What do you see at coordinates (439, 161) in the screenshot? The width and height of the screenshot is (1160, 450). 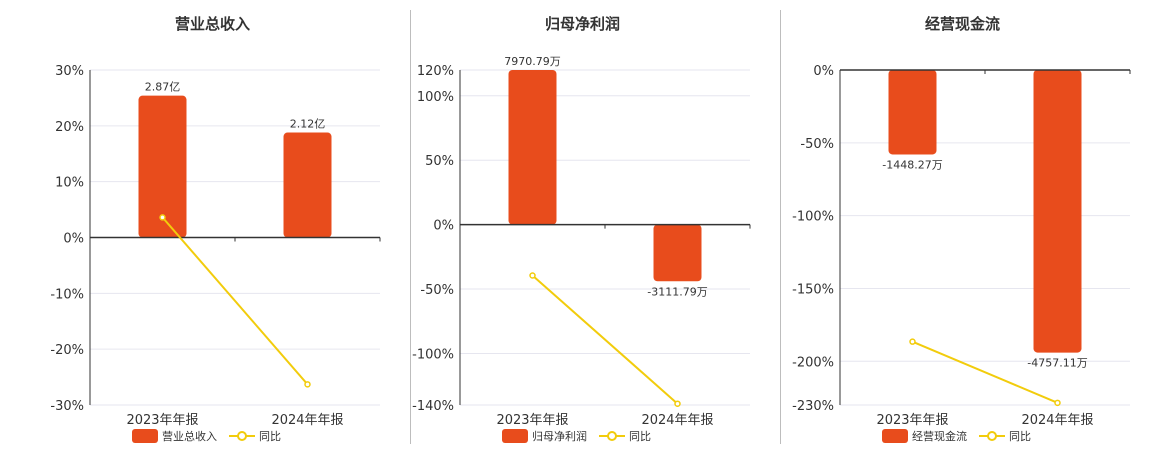 I see `y-tick-label: 50%` at bounding box center [439, 161].